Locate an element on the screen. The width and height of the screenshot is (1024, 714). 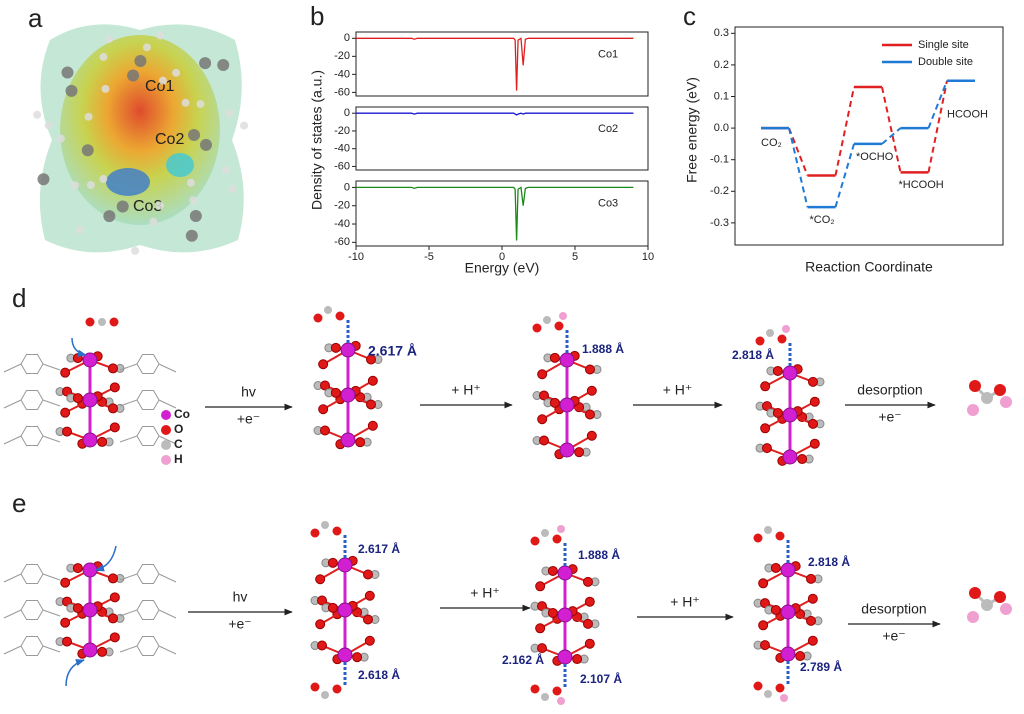
atom-label: Co3 is located at coordinates (147, 206).